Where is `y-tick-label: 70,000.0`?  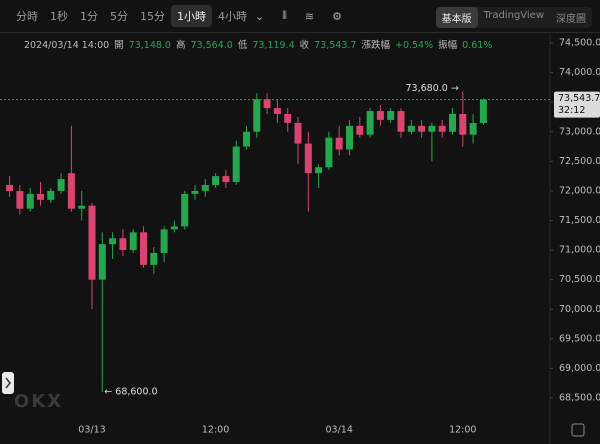 y-tick-label: 70,000.0 is located at coordinates (579, 309).